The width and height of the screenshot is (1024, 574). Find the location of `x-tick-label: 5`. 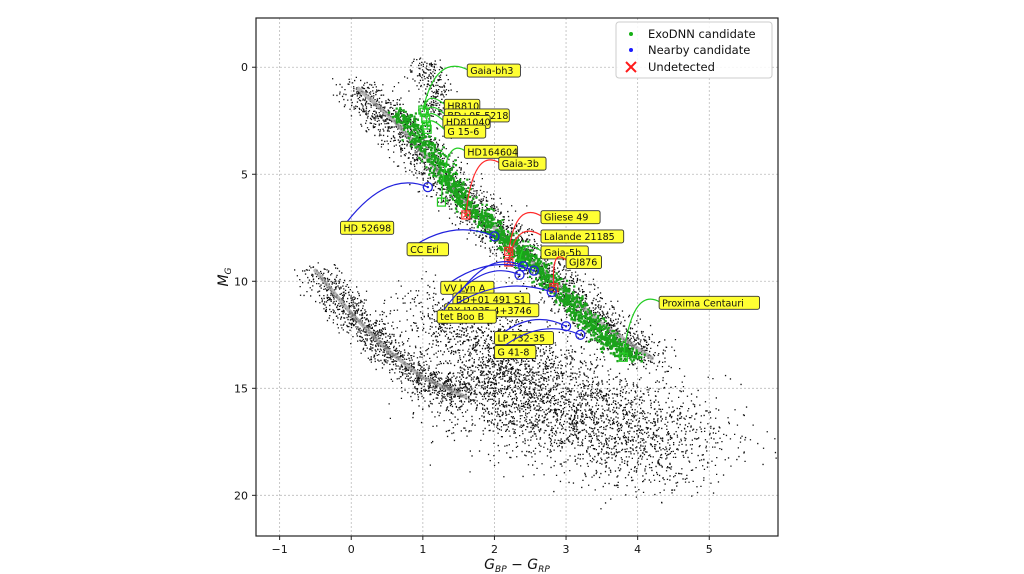

x-tick-label: 5 is located at coordinates (709, 549).